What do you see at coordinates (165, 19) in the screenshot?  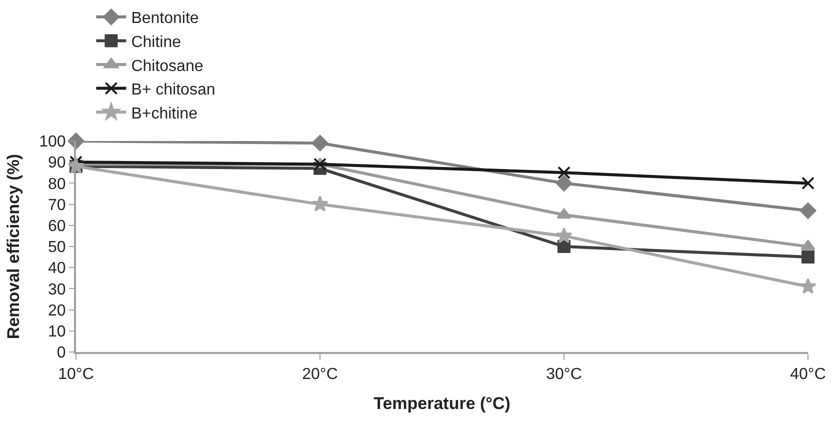 I see `legend-label: Bentonite` at bounding box center [165, 19].